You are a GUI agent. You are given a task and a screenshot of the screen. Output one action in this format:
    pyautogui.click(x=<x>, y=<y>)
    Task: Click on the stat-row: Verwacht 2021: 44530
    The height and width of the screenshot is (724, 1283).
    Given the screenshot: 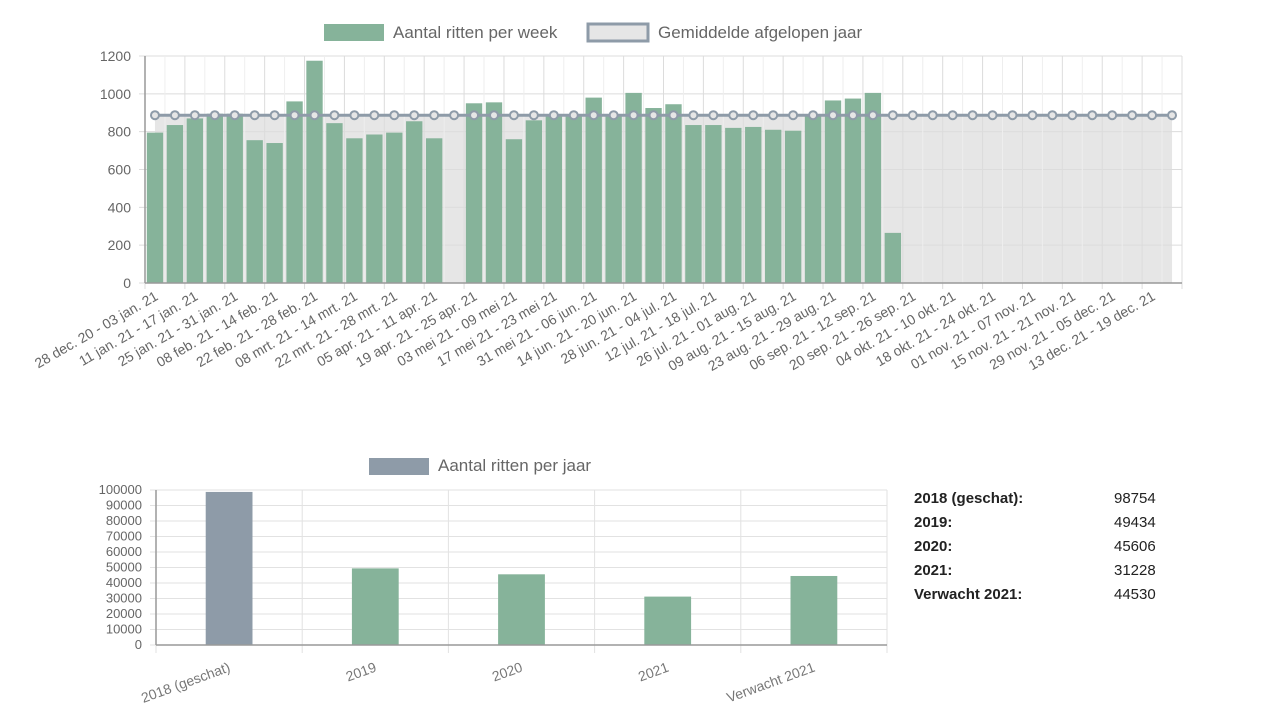 What is the action you would take?
    pyautogui.click(x=1044, y=595)
    